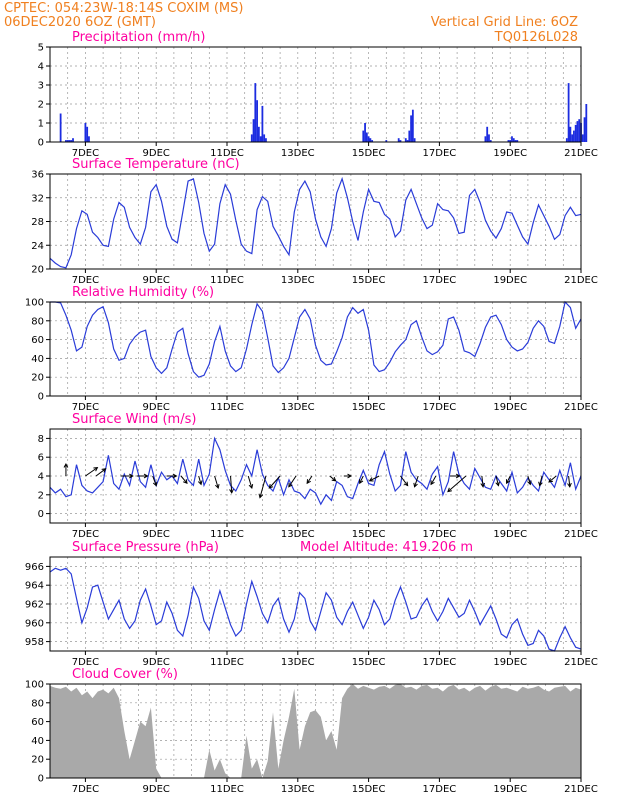 The height and width of the screenshot is (800, 618). I want to click on y-tick-label: 40, so click(37, 359).